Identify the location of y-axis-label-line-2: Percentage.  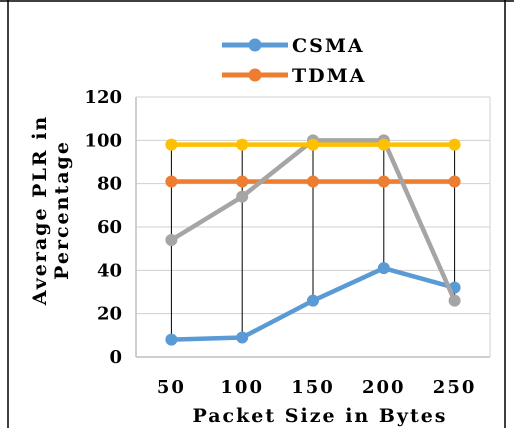
(62, 210).